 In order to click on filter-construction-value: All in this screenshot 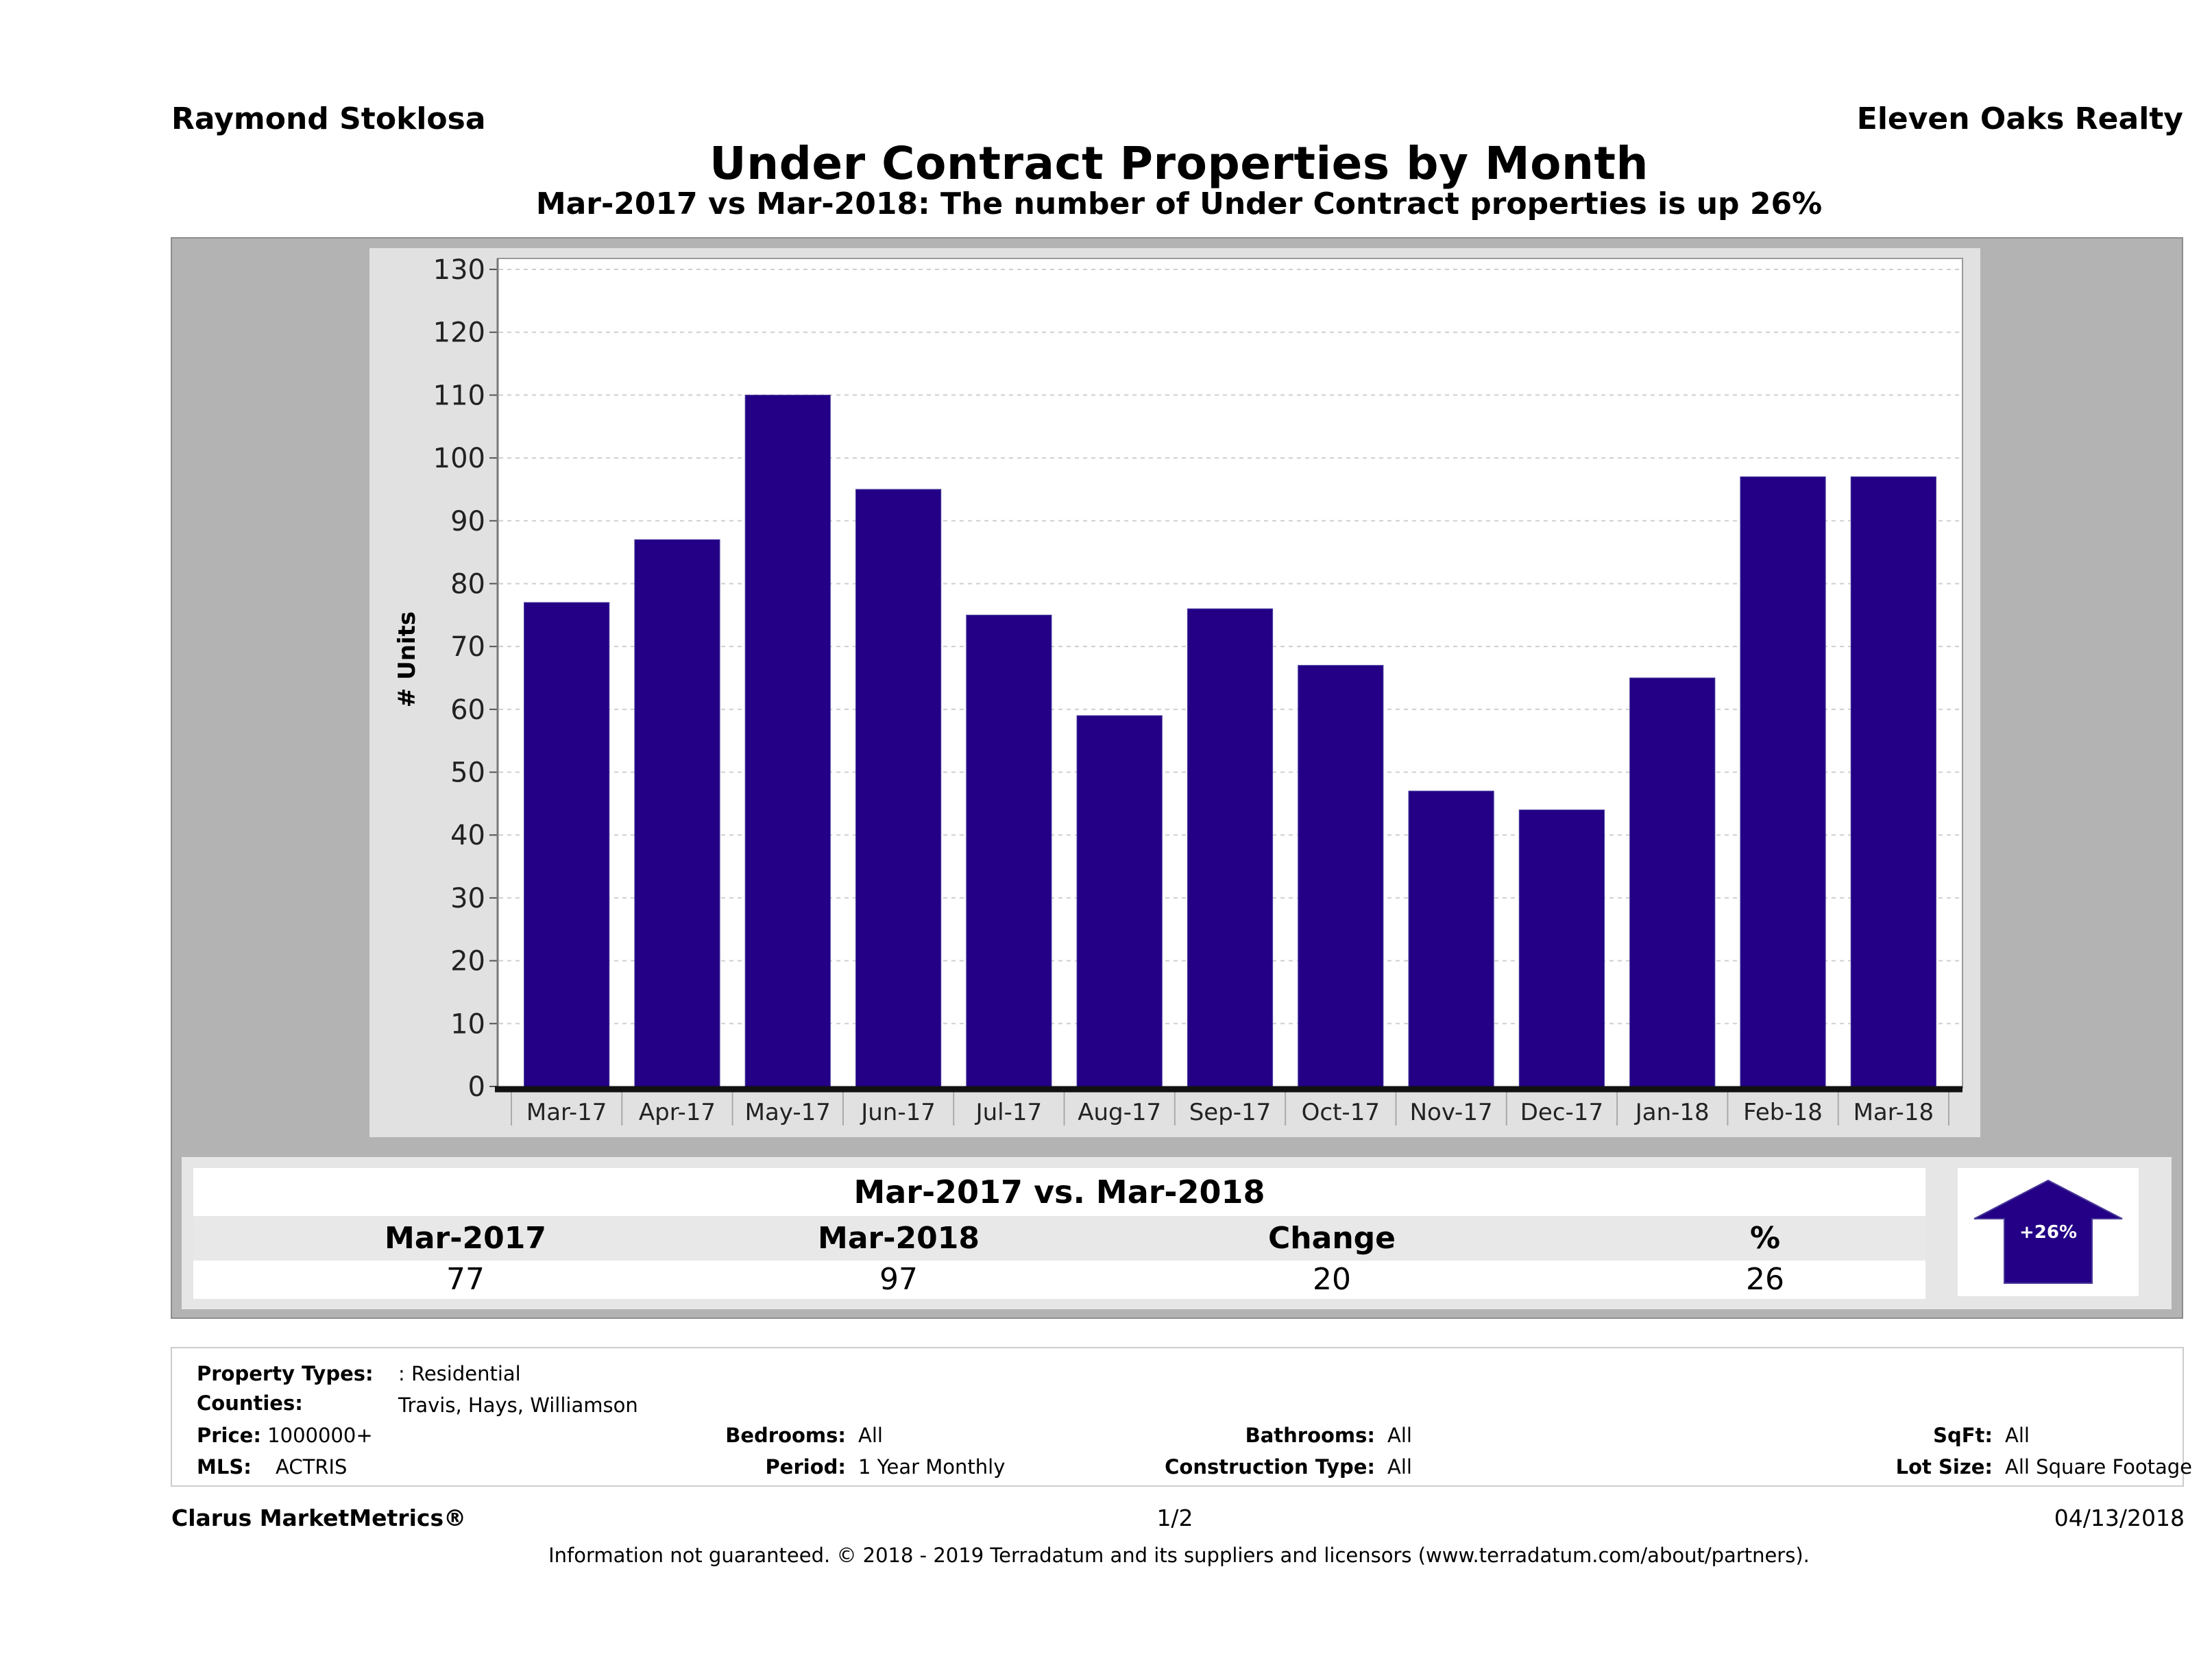, I will do `click(1399, 1467)`.